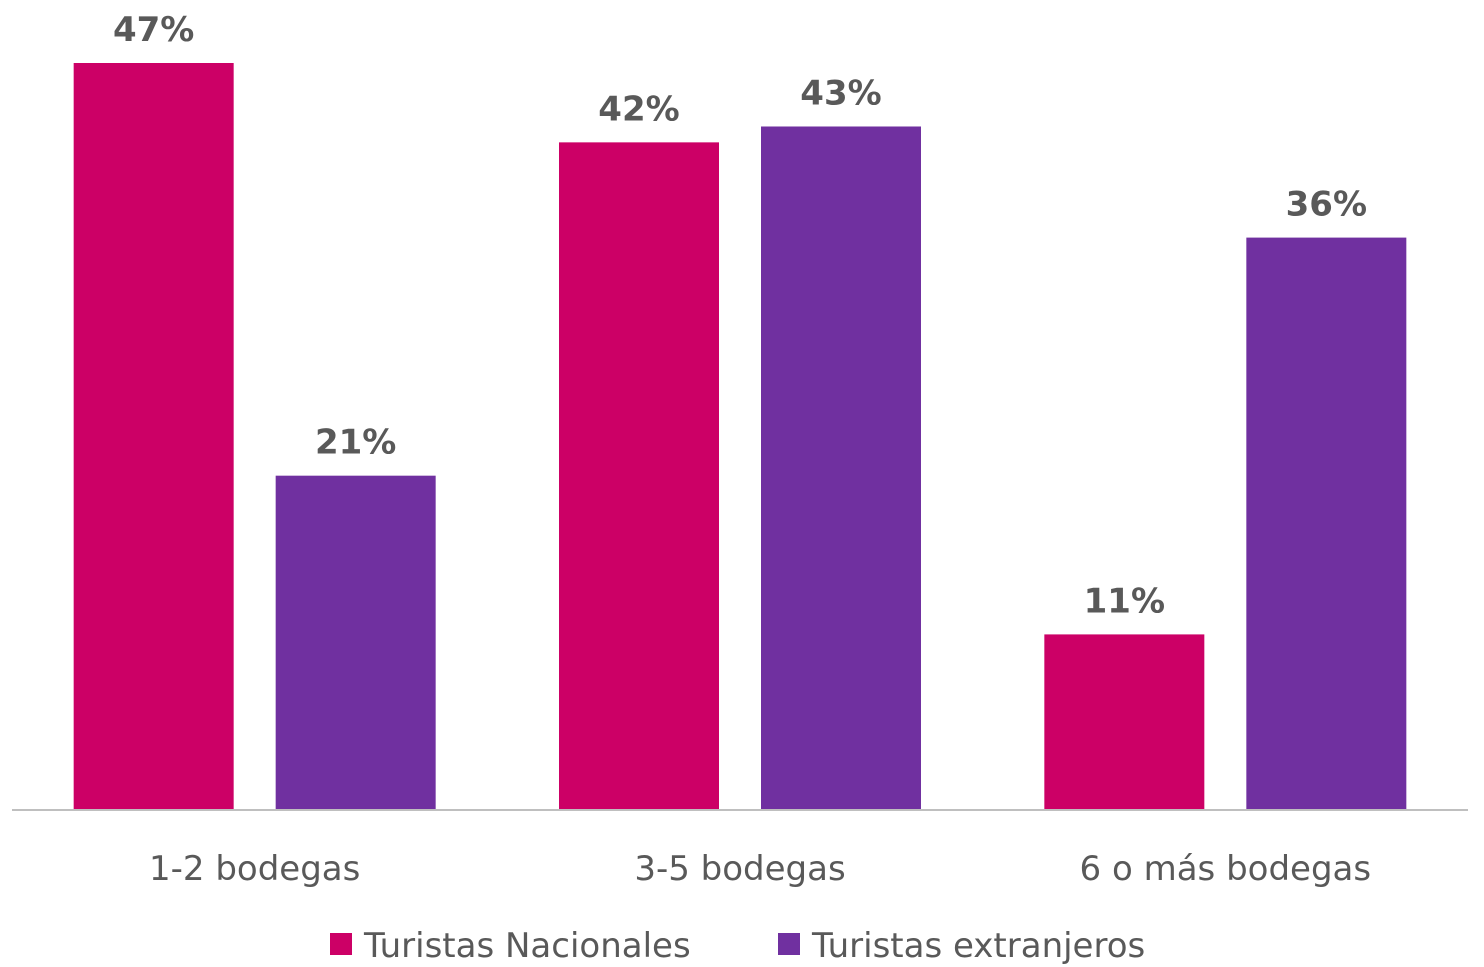  What do you see at coordinates (1124, 601) in the screenshot?
I see `value-label: 11%` at bounding box center [1124, 601].